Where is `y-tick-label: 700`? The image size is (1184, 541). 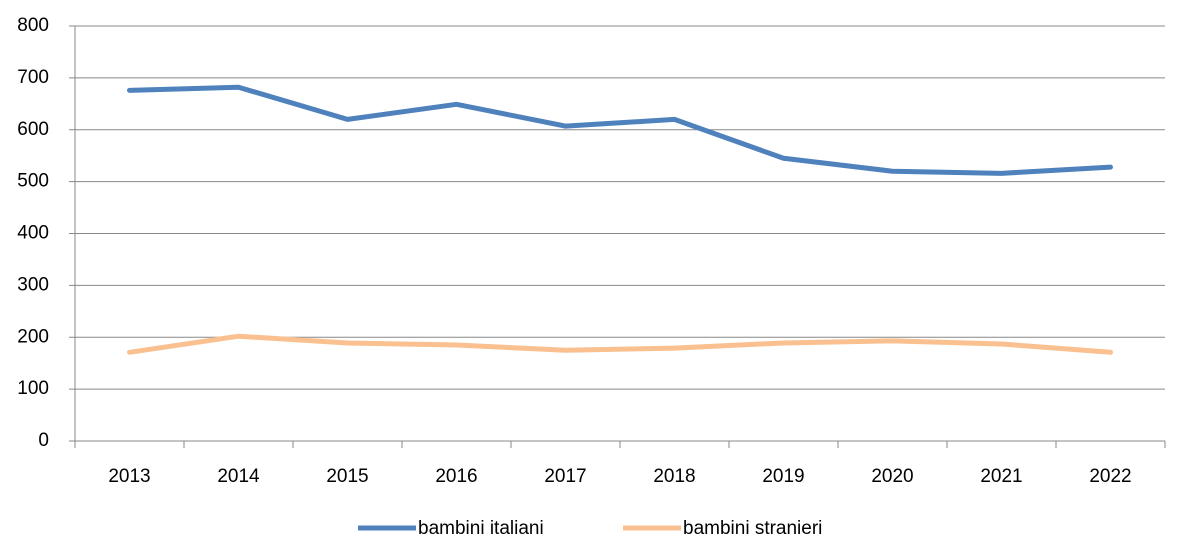 y-tick-label: 700 is located at coordinates (33, 77).